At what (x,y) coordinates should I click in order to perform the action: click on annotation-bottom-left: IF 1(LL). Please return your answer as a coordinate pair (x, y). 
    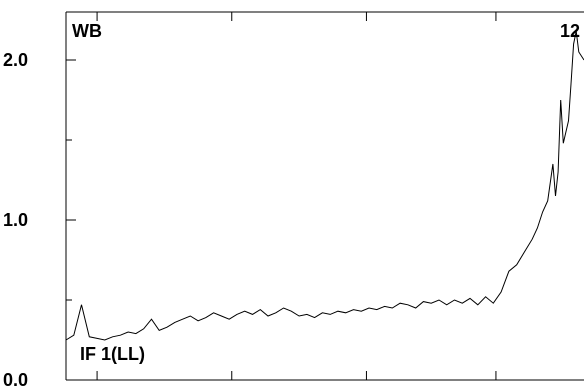
    Looking at the image, I should click on (112, 354).